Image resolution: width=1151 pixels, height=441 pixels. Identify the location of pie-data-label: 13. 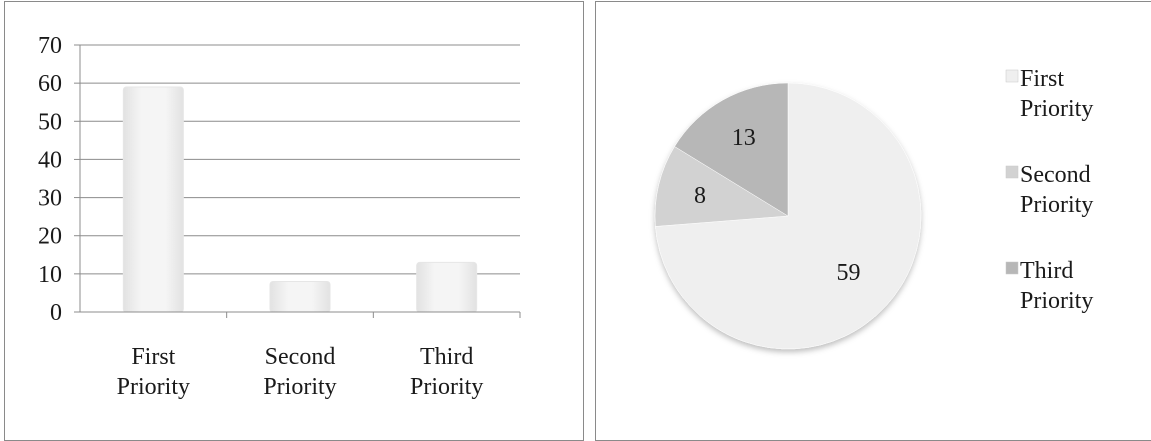
(744, 138).